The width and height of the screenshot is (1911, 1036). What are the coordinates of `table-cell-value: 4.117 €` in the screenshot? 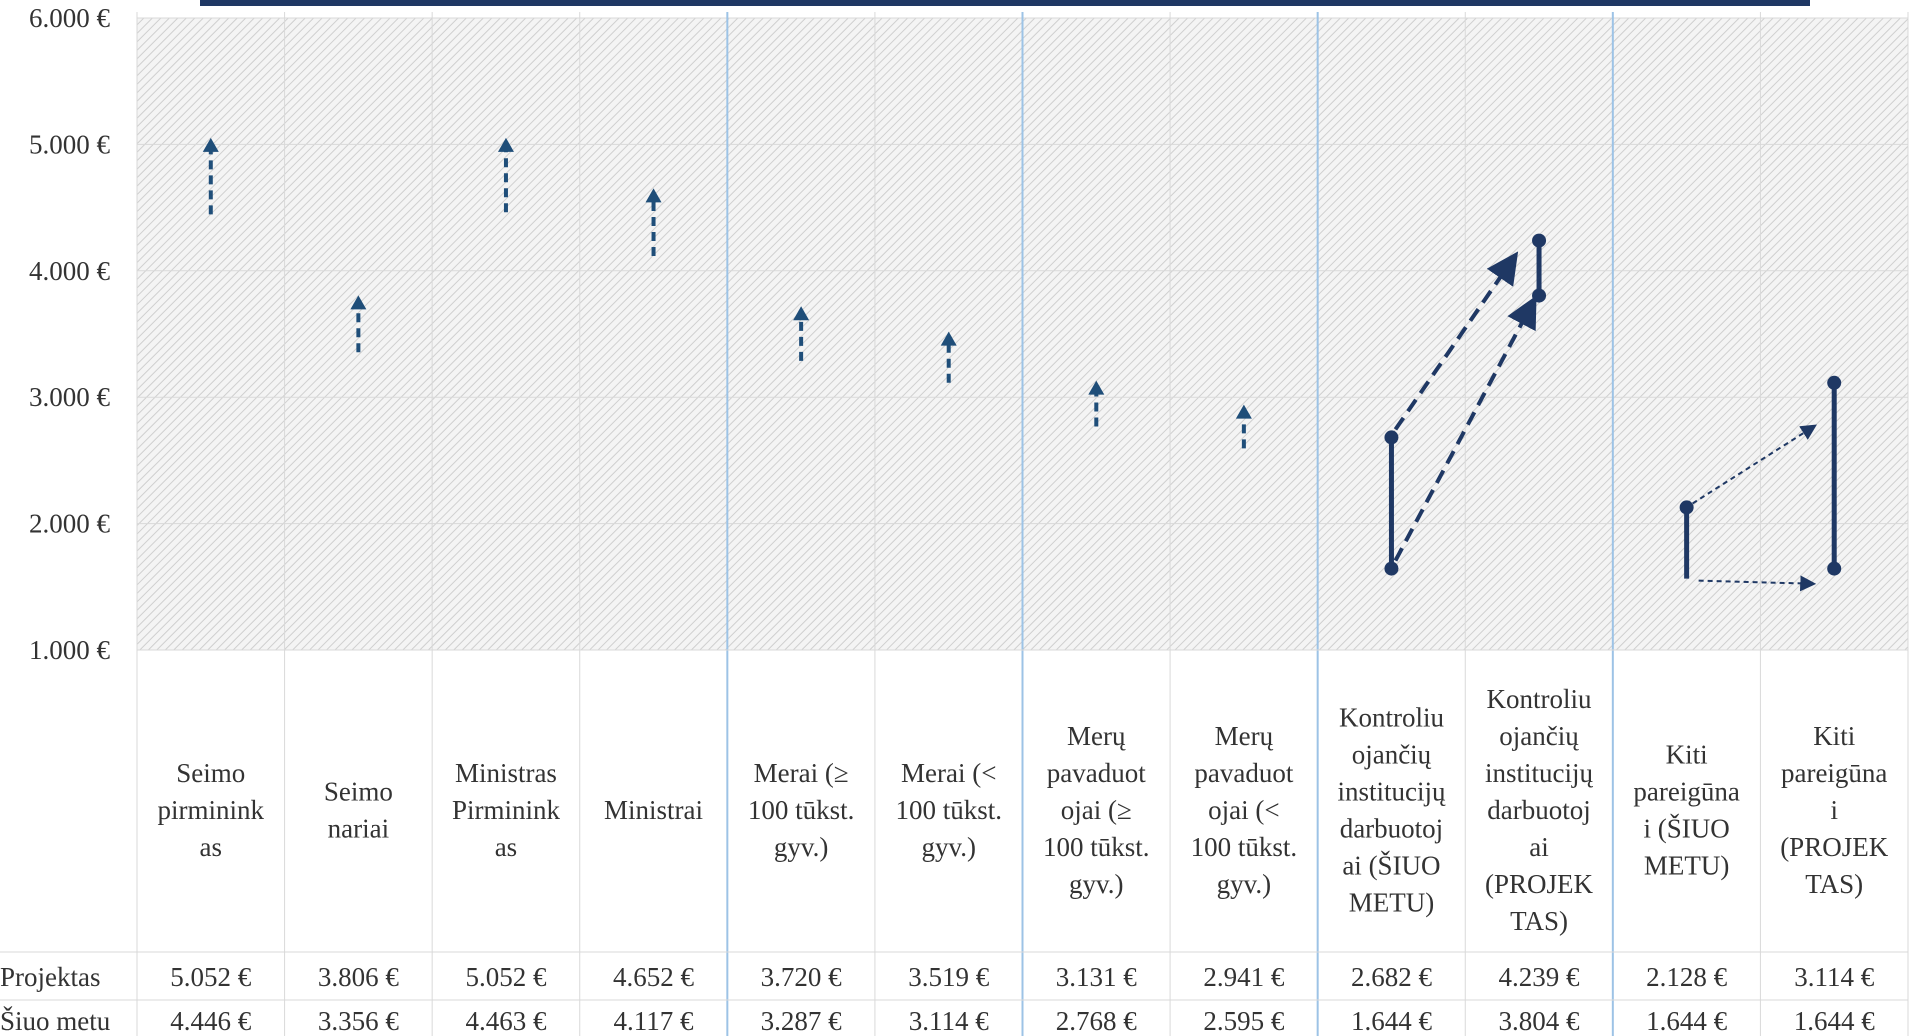 It's located at (654, 1021).